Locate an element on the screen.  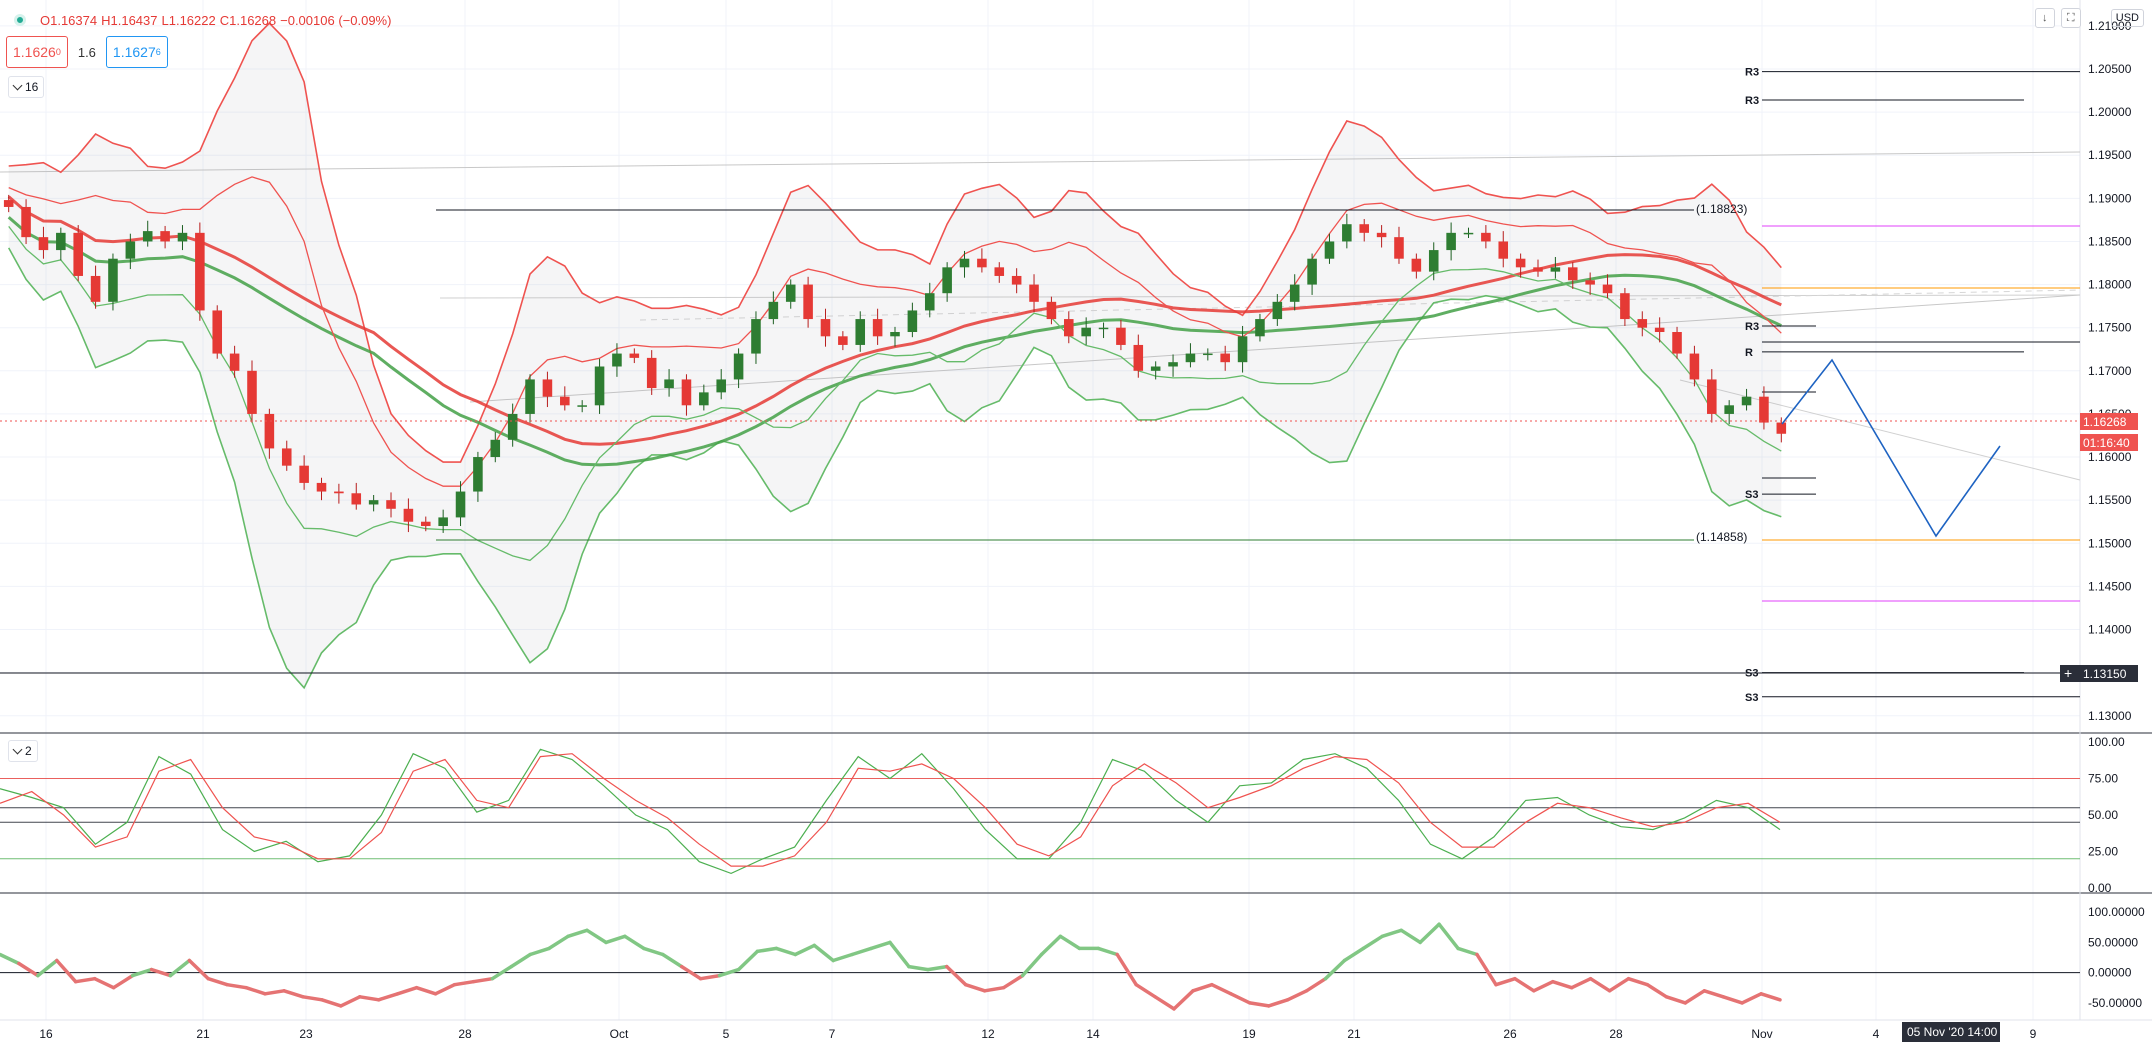
sell-button: 1.1626 0 is located at coordinates (37, 52).